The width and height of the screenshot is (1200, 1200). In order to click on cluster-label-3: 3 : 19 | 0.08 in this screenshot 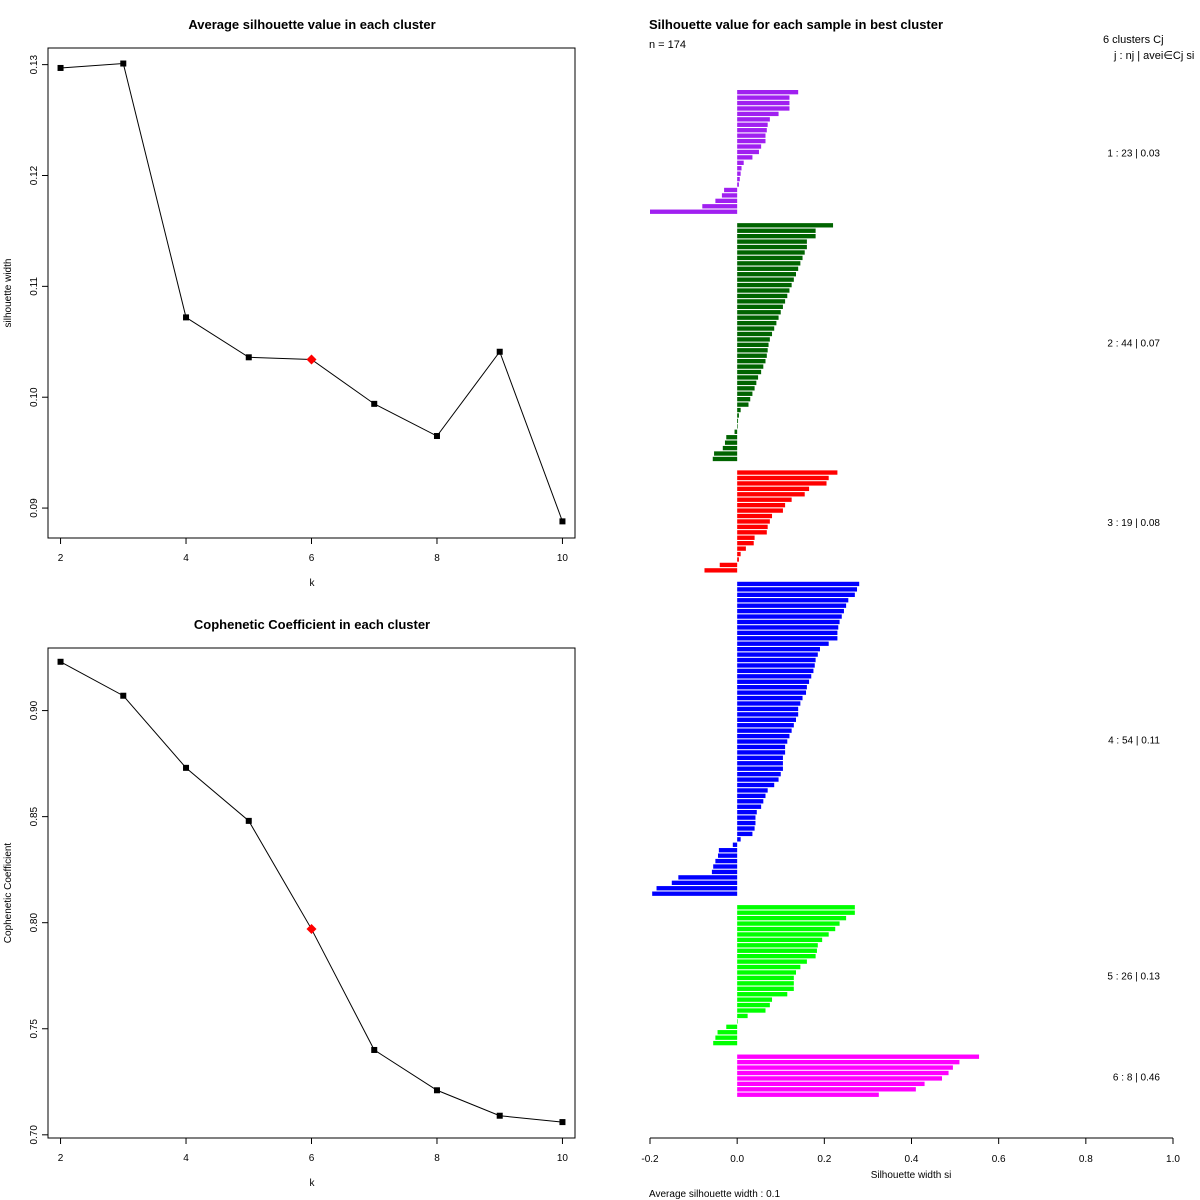, I will do `click(1133, 523)`.